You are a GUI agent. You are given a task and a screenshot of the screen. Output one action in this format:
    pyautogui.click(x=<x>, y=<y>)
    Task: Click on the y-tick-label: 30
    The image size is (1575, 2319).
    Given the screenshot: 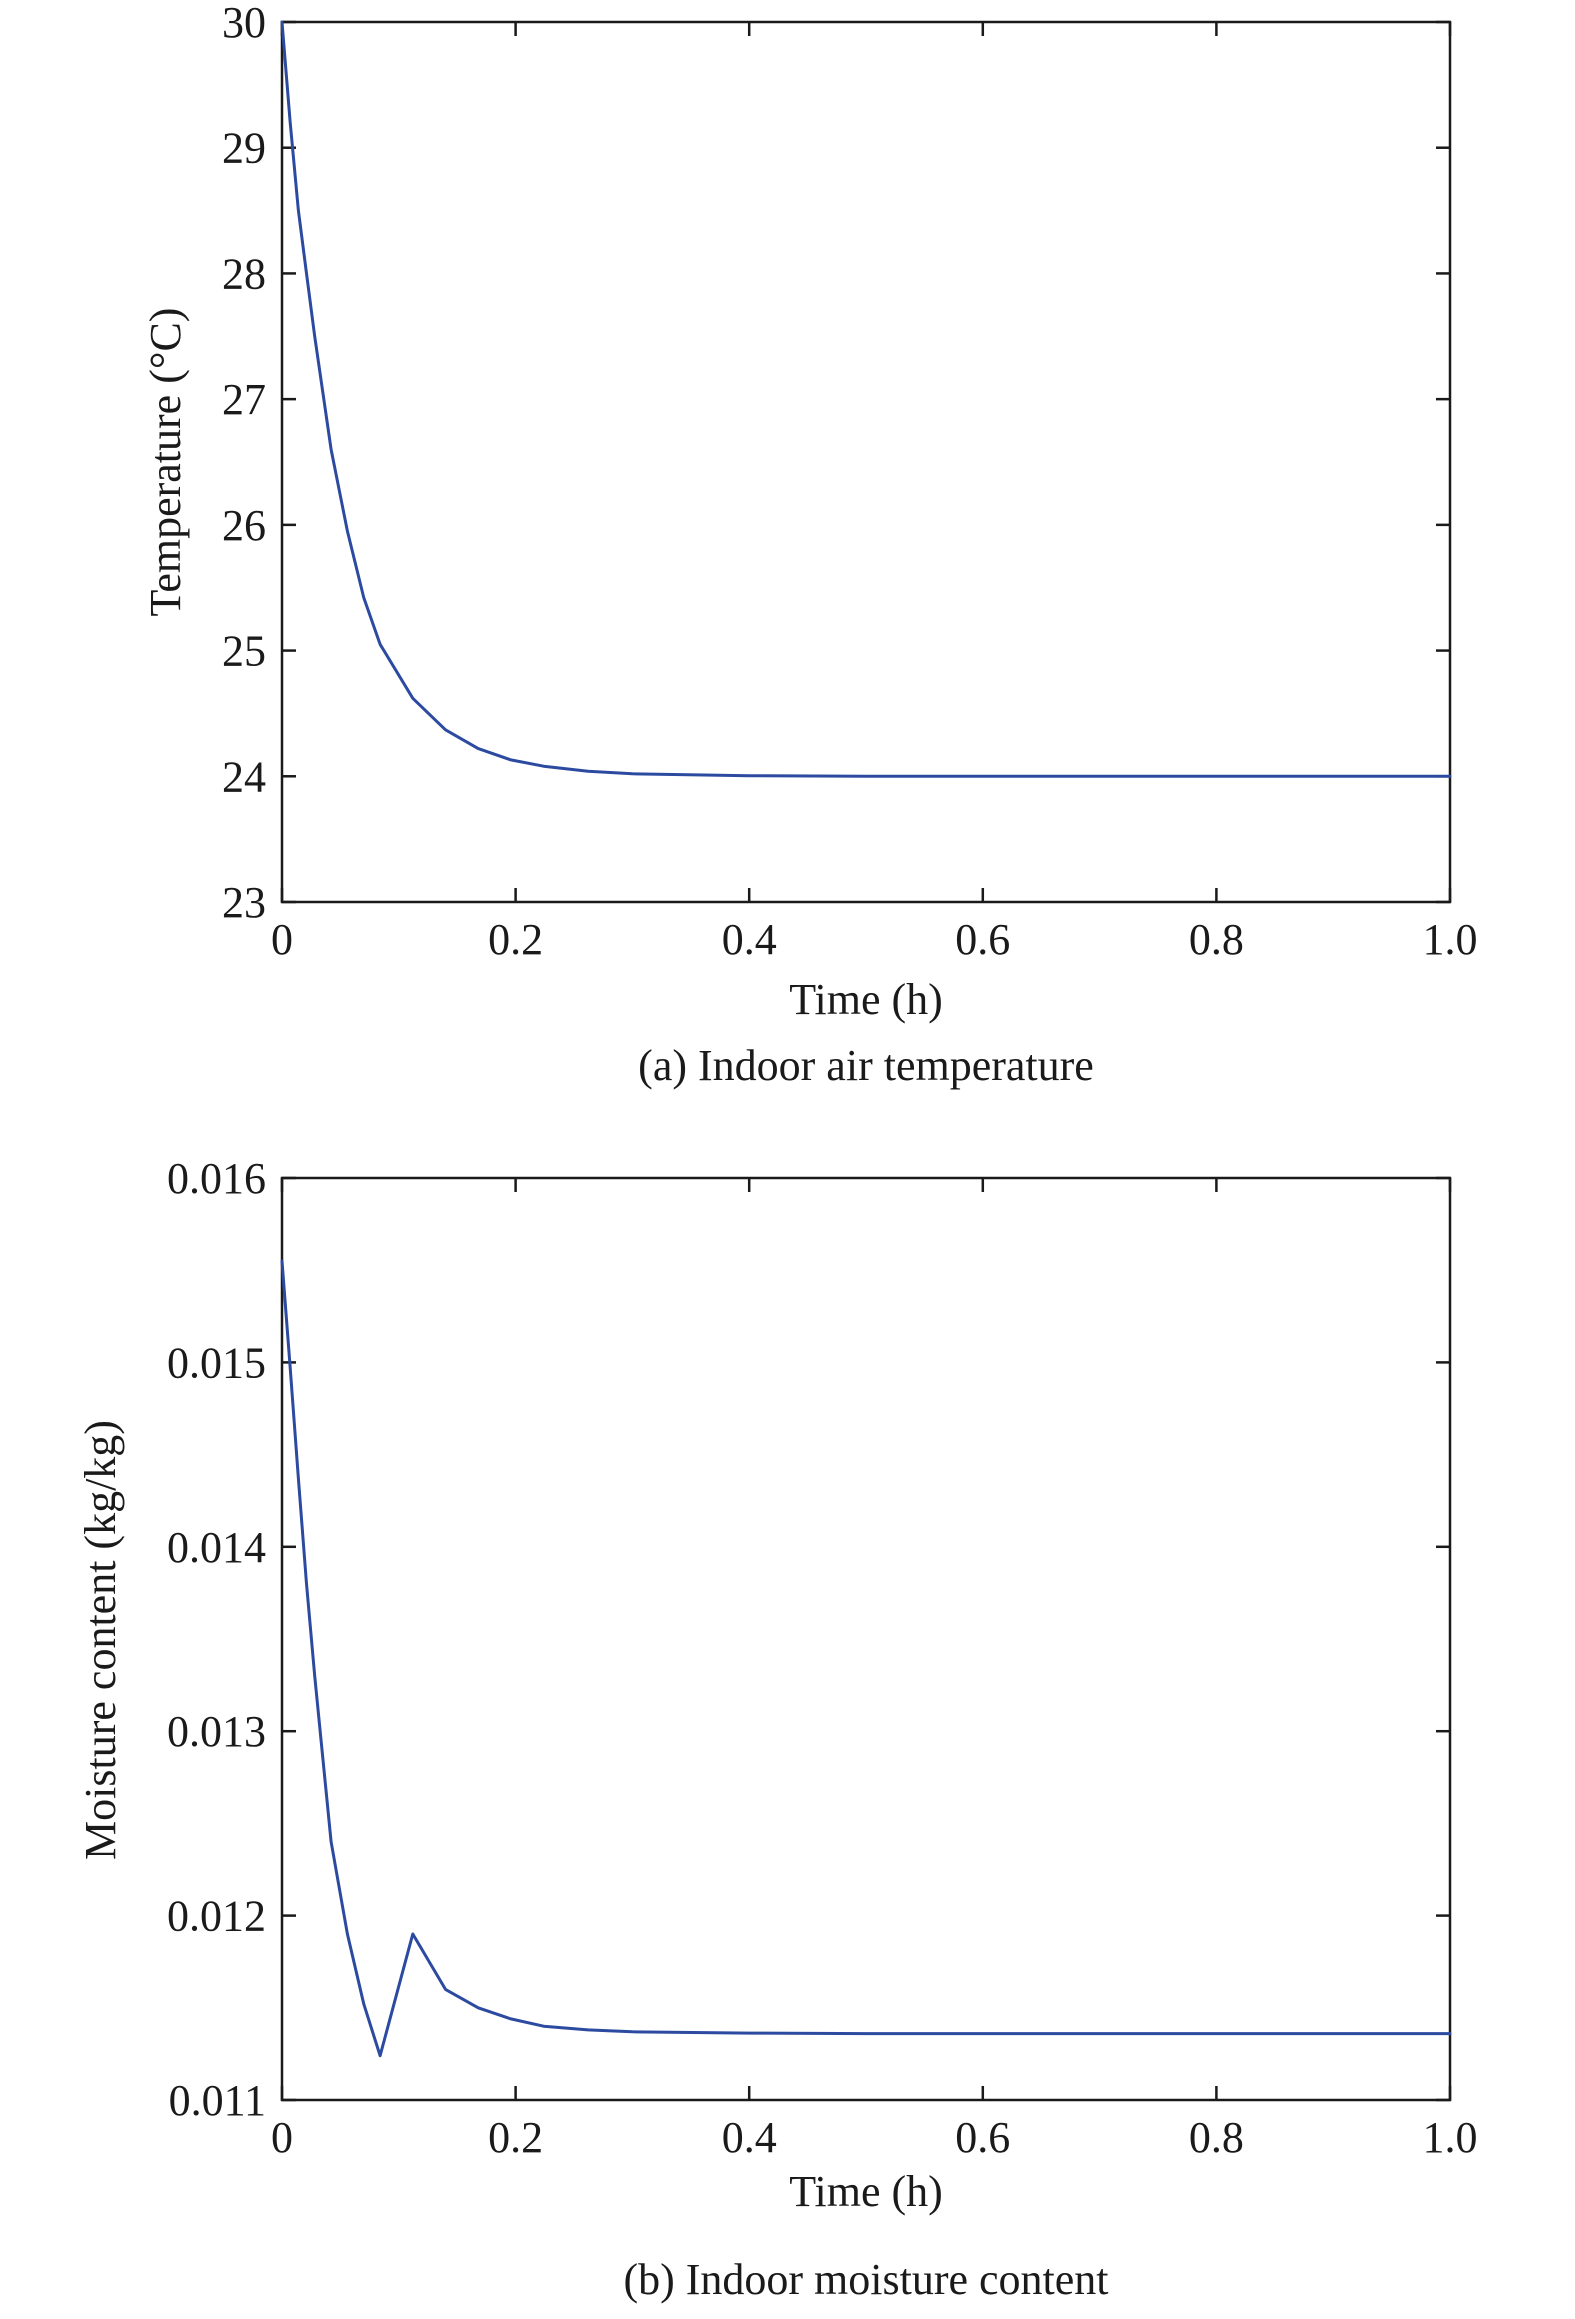 What is the action you would take?
    pyautogui.click(x=244, y=23)
    